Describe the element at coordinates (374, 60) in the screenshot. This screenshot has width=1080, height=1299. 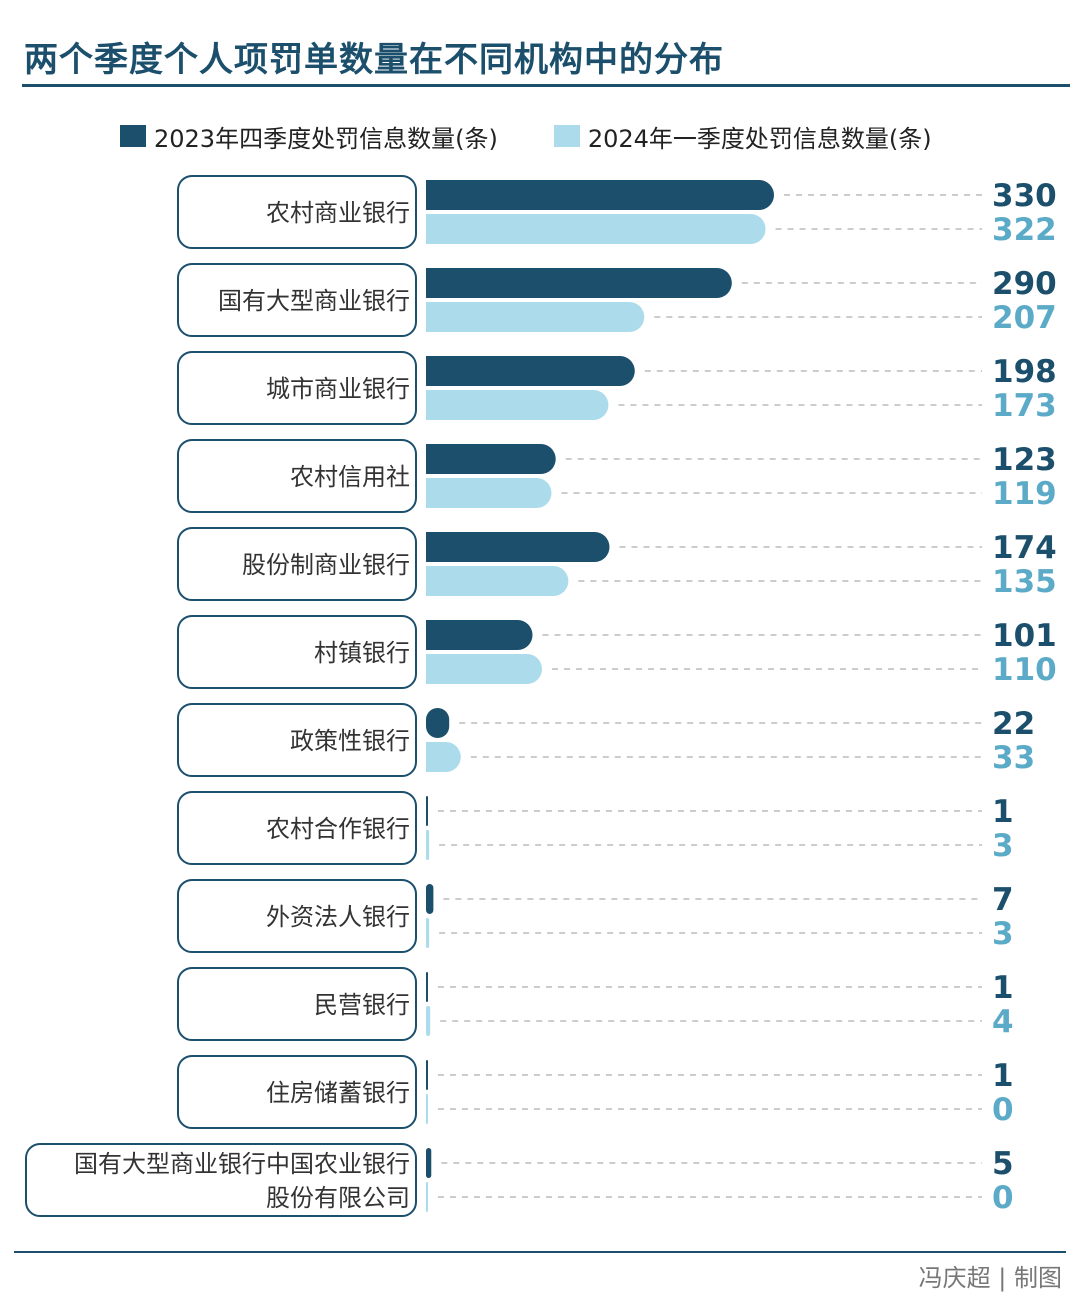
I see `chart-title: 两个季度个人项罚单数量在不同机构中的分布` at that location.